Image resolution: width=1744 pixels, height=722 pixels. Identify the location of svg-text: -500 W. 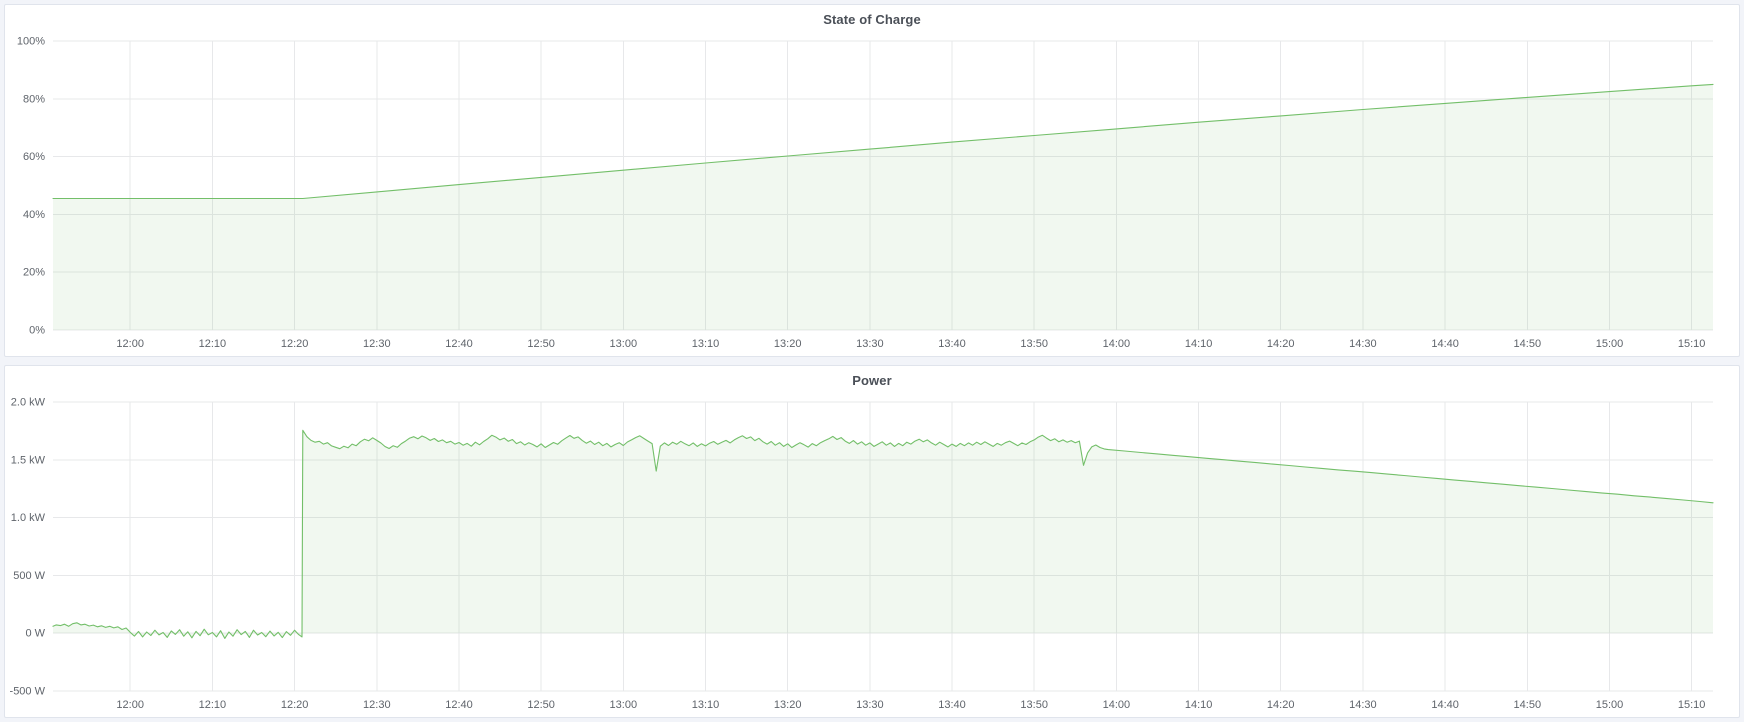
(28, 692).